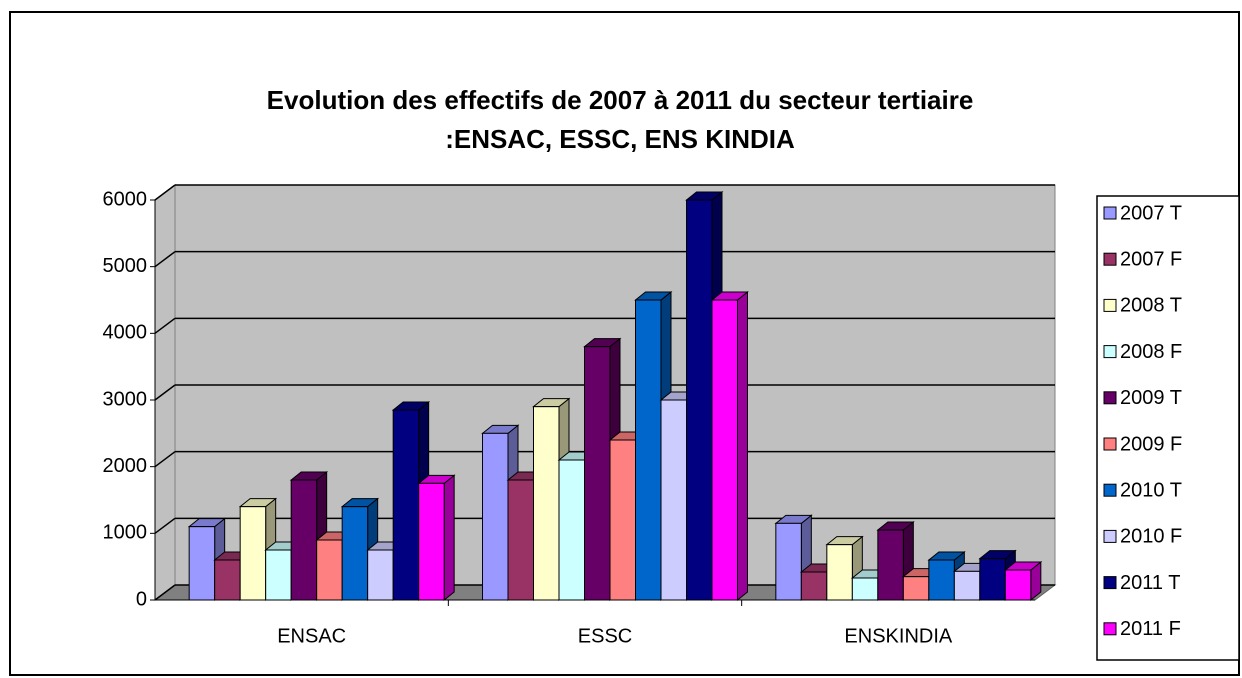  I want to click on y-tick-label: 5000, so click(125, 266).